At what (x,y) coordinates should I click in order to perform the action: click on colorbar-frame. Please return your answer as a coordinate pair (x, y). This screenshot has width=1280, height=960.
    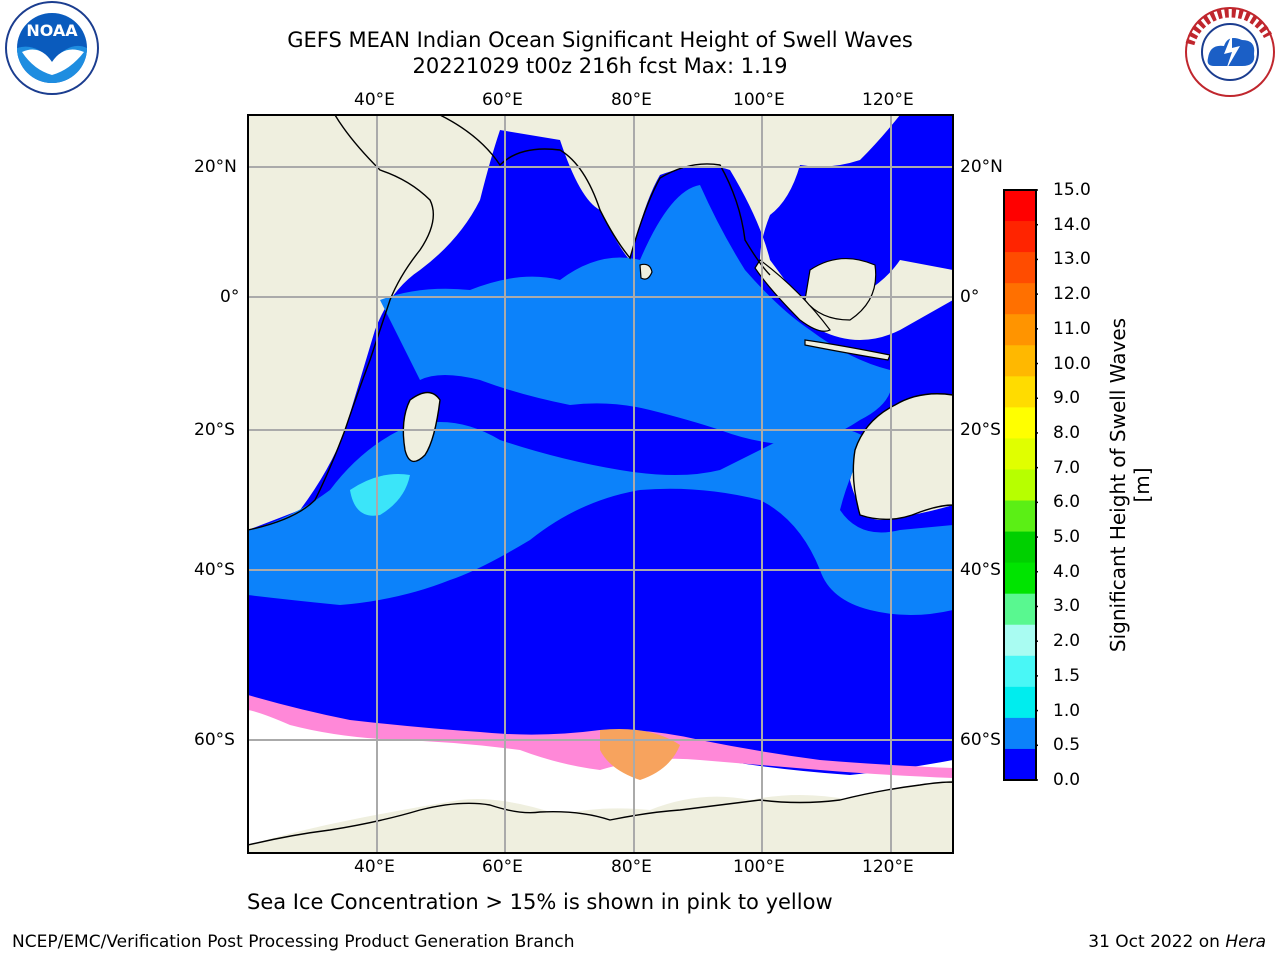
    Looking at the image, I should click on (1020, 485).